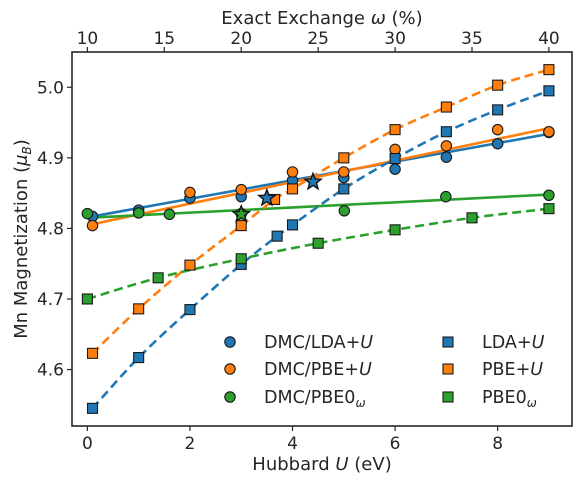 This screenshot has width=582, height=486. Describe the element at coordinates (292, 444) in the screenshot. I see `x-tick-label: 4` at that location.